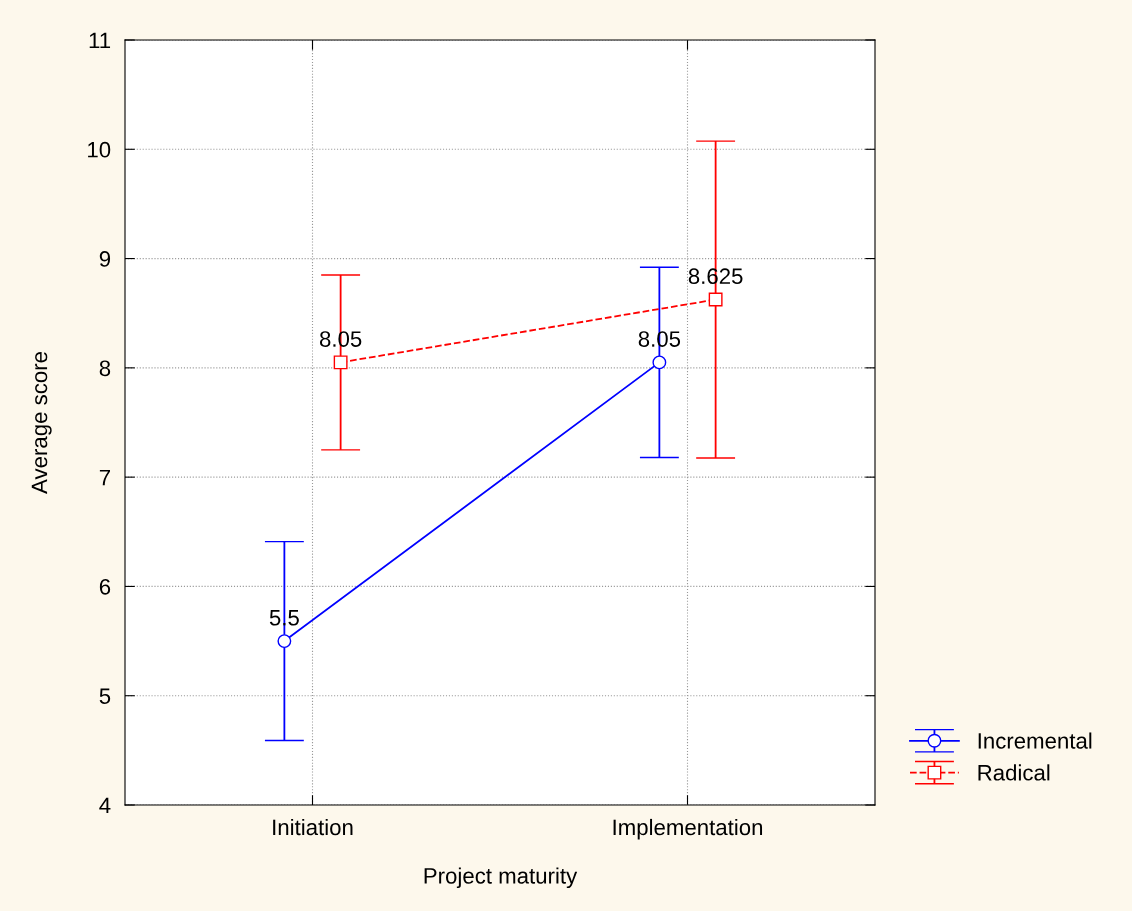 The width and height of the screenshot is (1132, 911). What do you see at coordinates (688, 829) in the screenshot?
I see `x-tick-label: Implementation` at bounding box center [688, 829].